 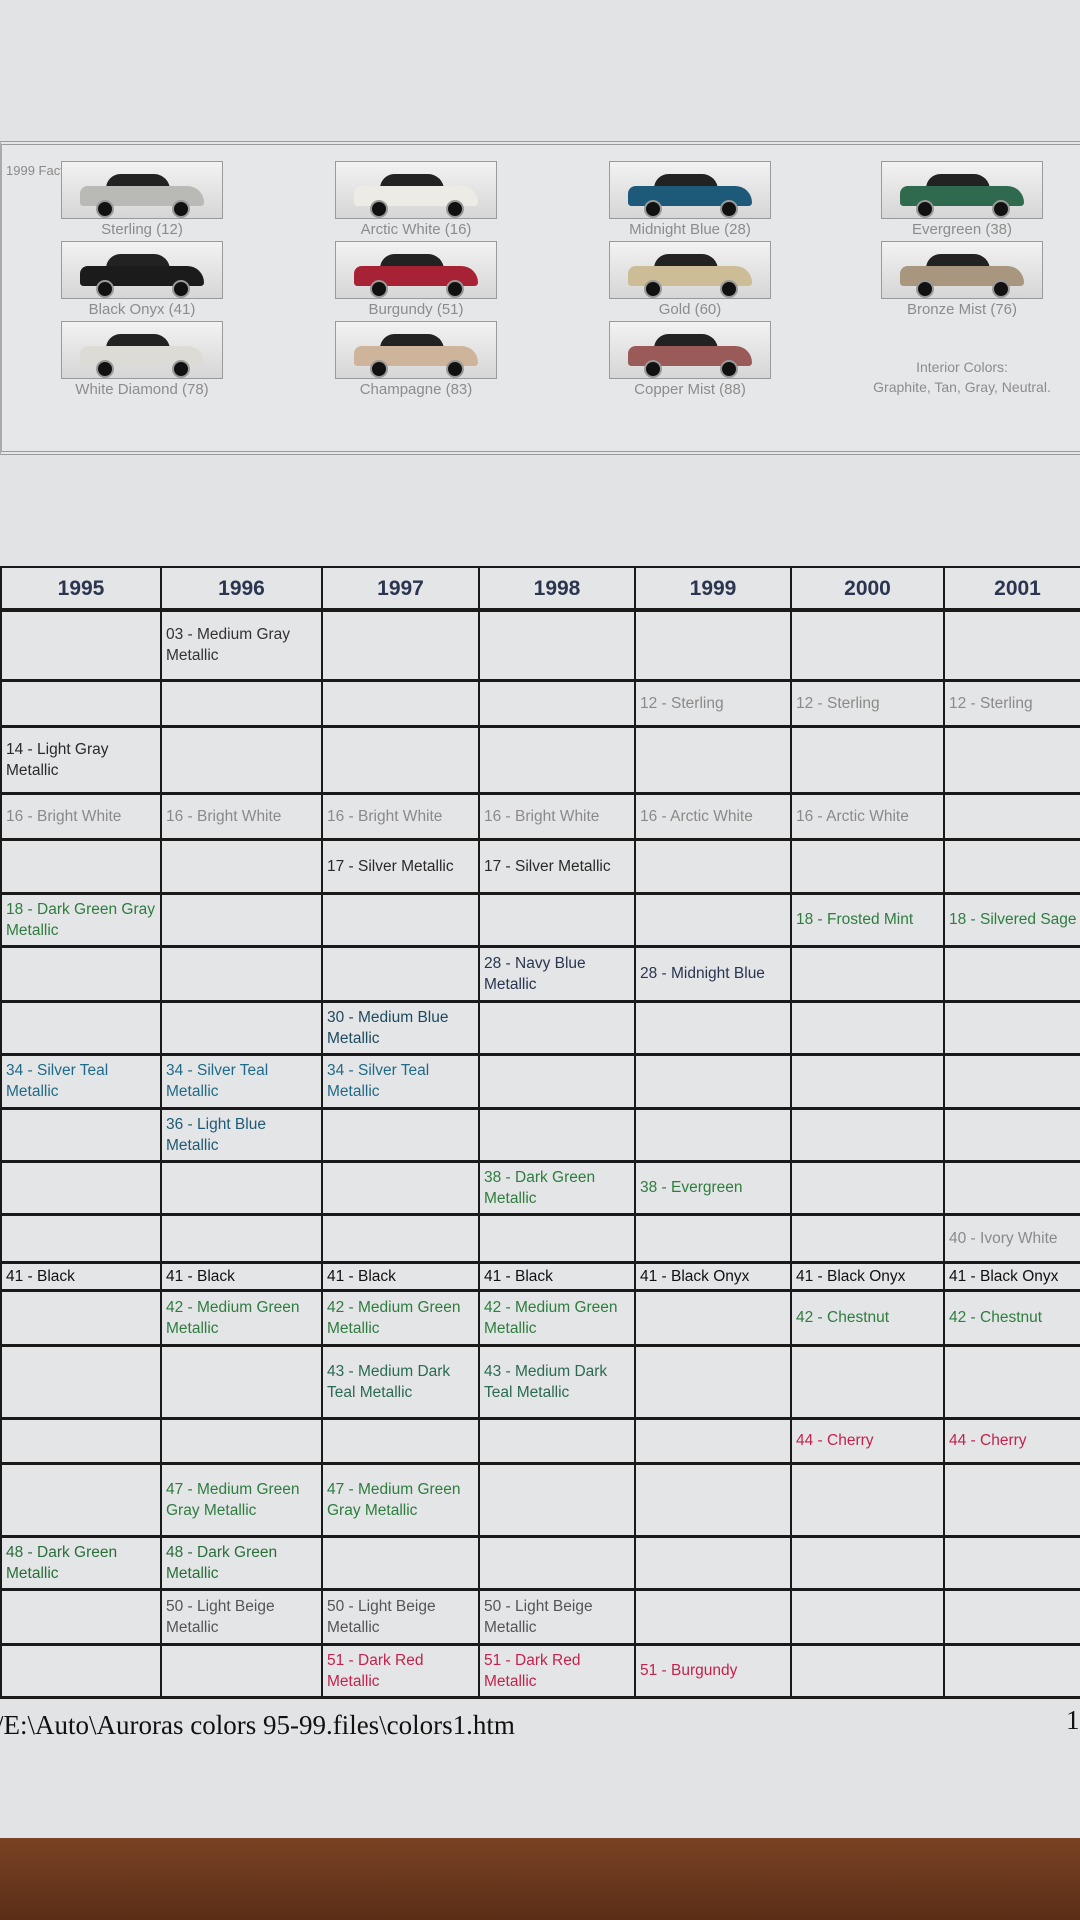 What do you see at coordinates (1011, 589) in the screenshot?
I see `year-header: 2001` at bounding box center [1011, 589].